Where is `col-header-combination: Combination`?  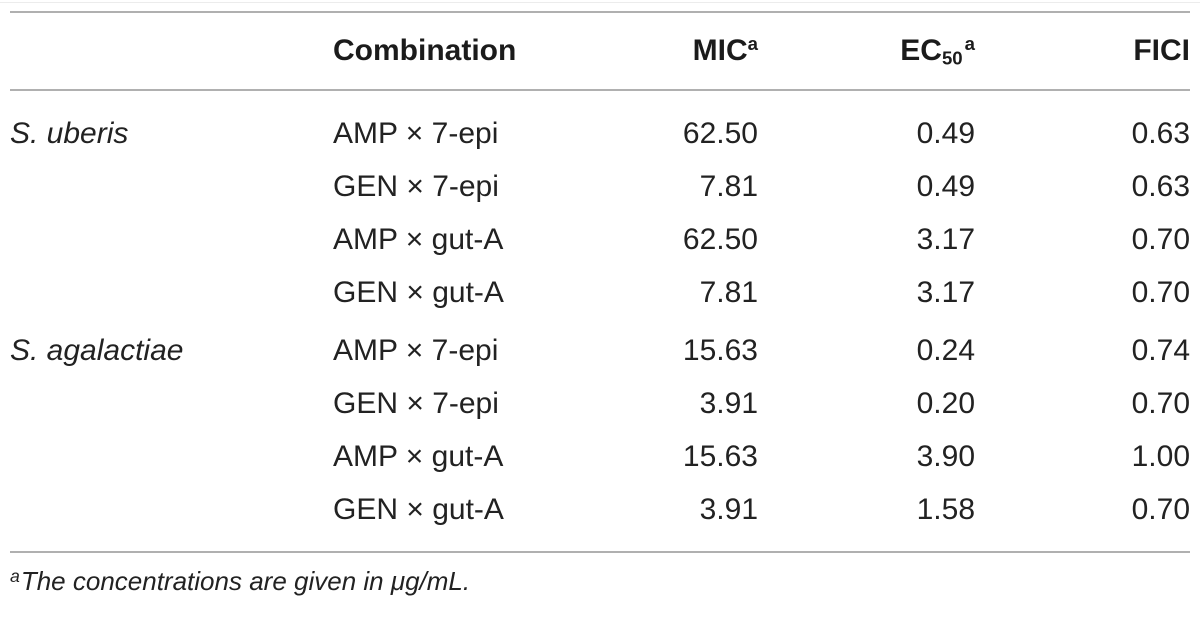 col-header-combination: Combination is located at coordinates (425, 50).